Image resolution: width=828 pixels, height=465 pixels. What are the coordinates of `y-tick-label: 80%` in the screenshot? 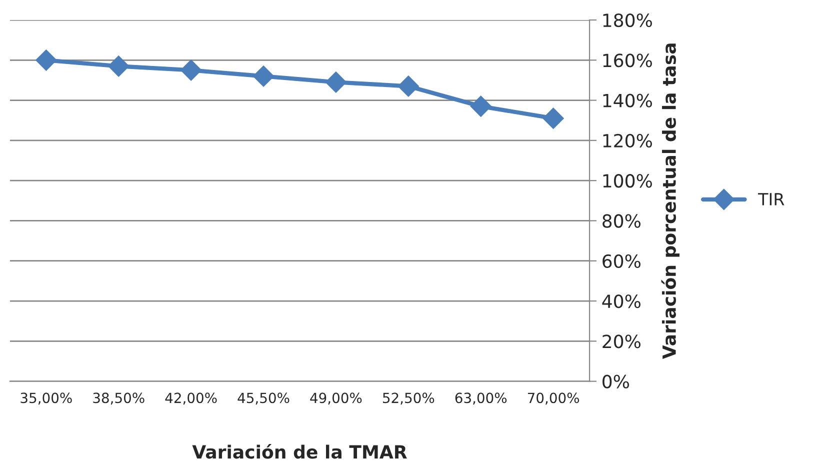 It's located at (621, 221).